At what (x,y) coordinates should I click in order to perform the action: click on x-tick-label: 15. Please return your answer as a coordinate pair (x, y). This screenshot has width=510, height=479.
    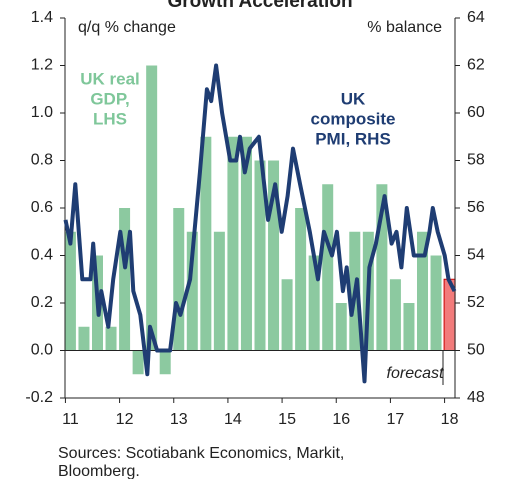
    Looking at the image, I should click on (287, 419).